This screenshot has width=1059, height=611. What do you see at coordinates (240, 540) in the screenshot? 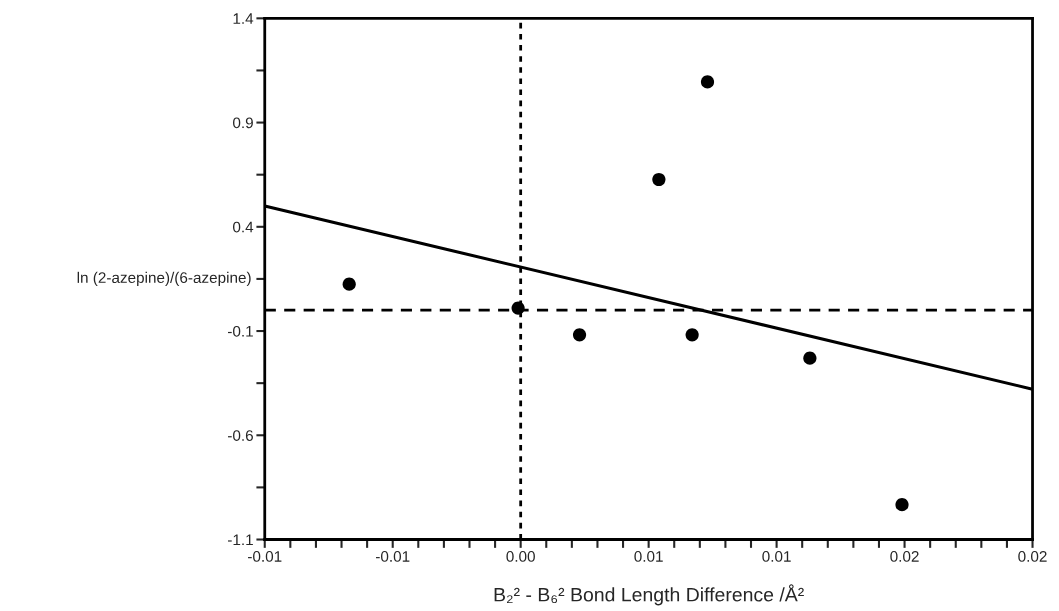
I see `y-tick-label: -1.1` at bounding box center [240, 540].